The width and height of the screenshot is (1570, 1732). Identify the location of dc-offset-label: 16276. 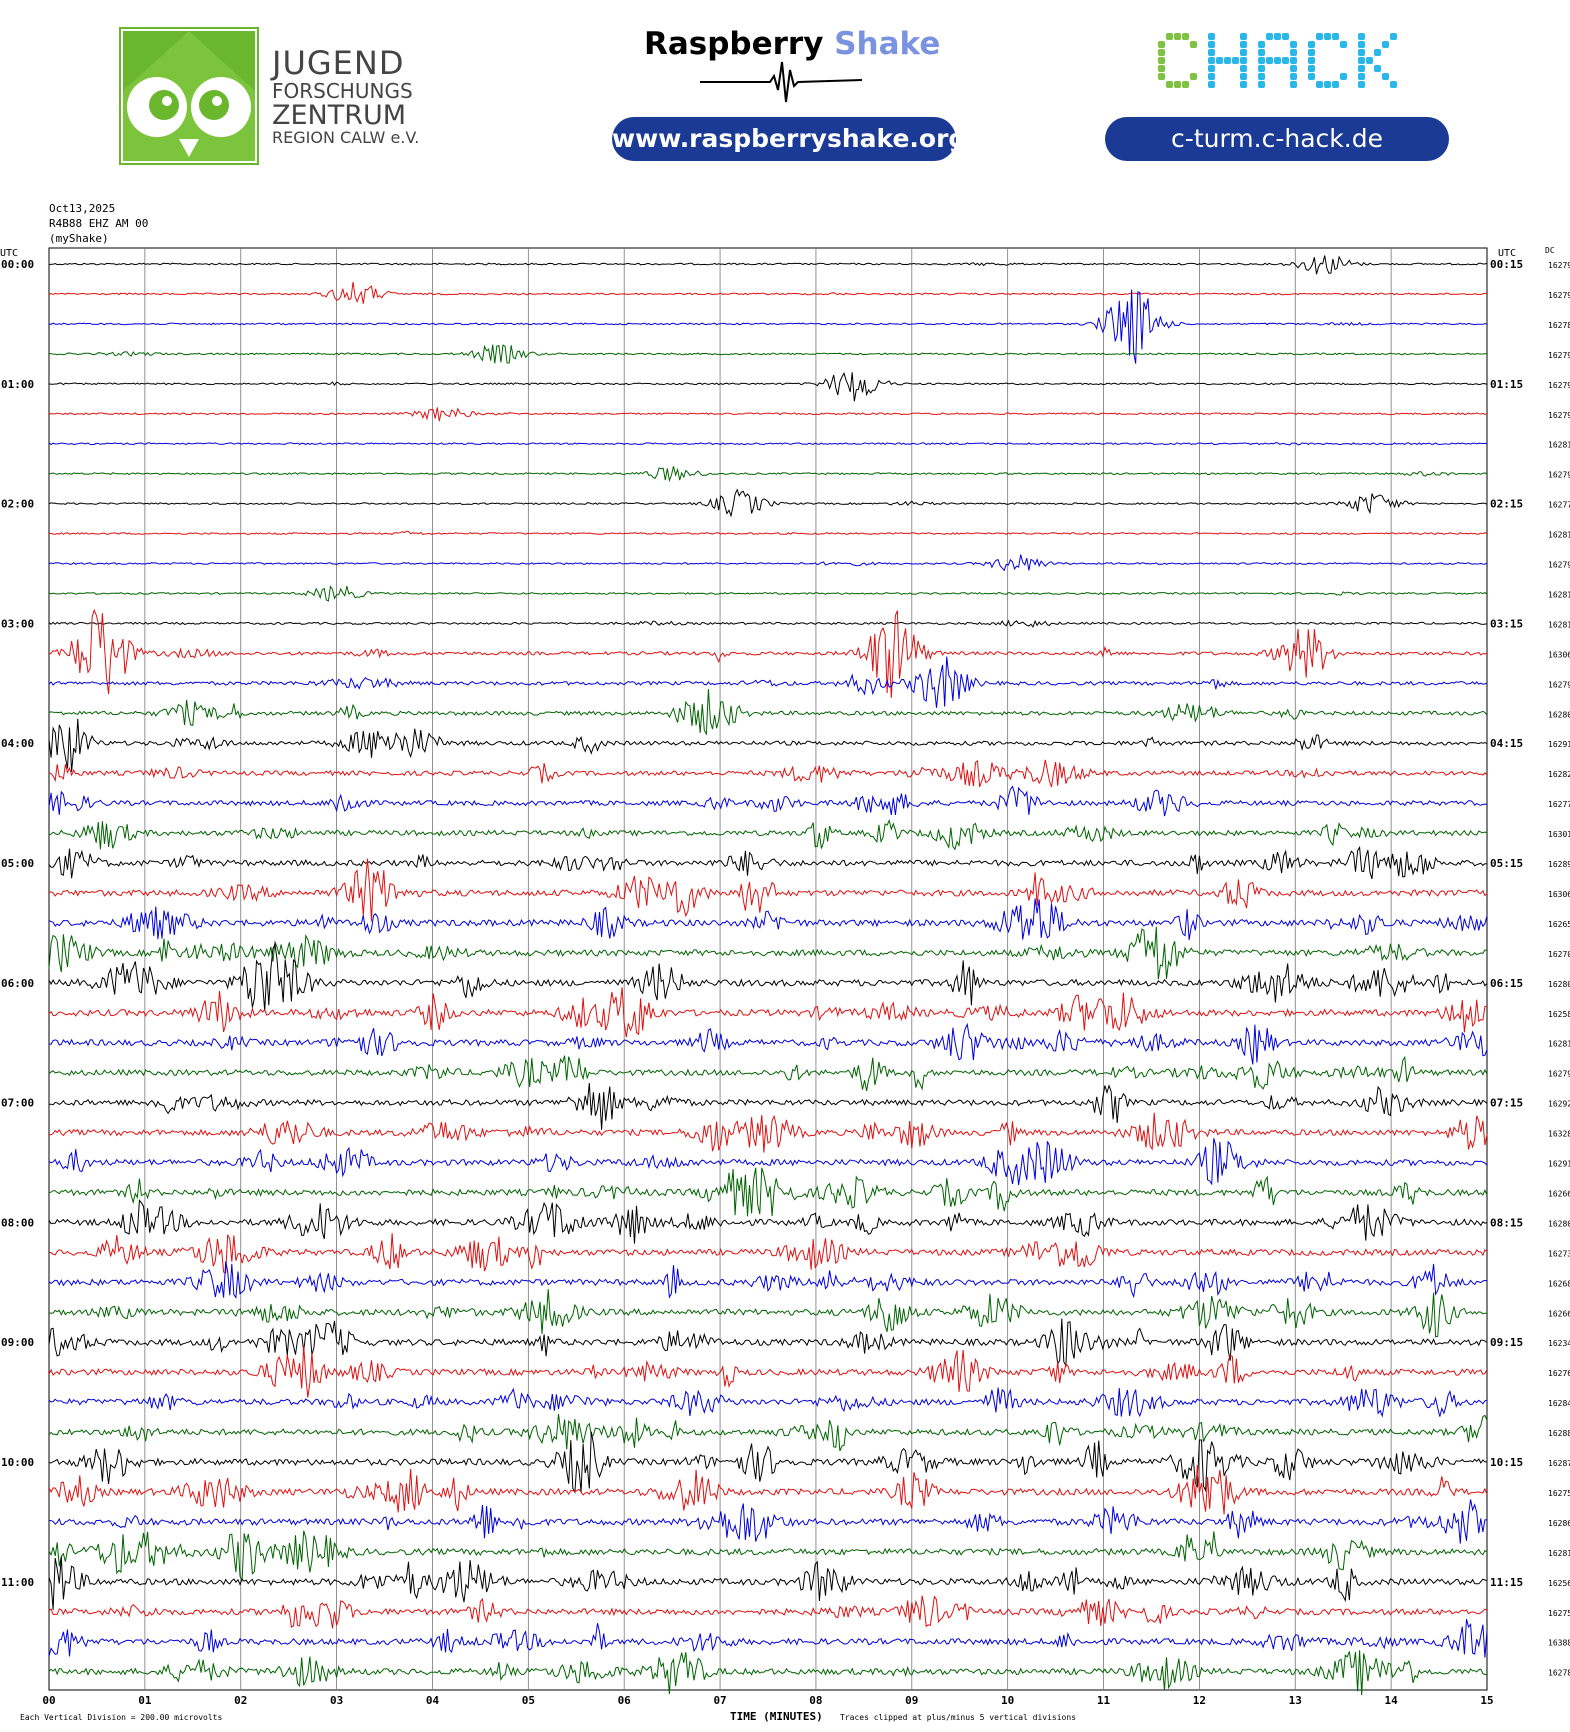
(1559, 1373).